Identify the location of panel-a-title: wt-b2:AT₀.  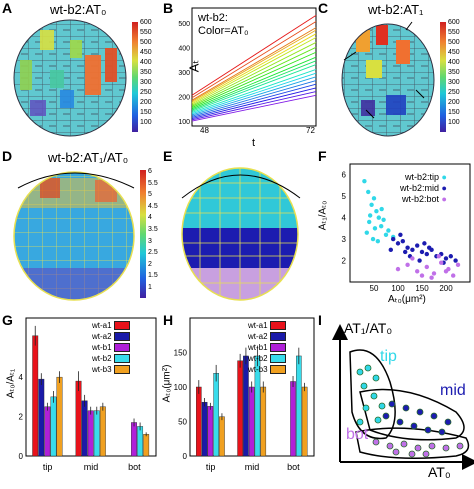
(78, 9).